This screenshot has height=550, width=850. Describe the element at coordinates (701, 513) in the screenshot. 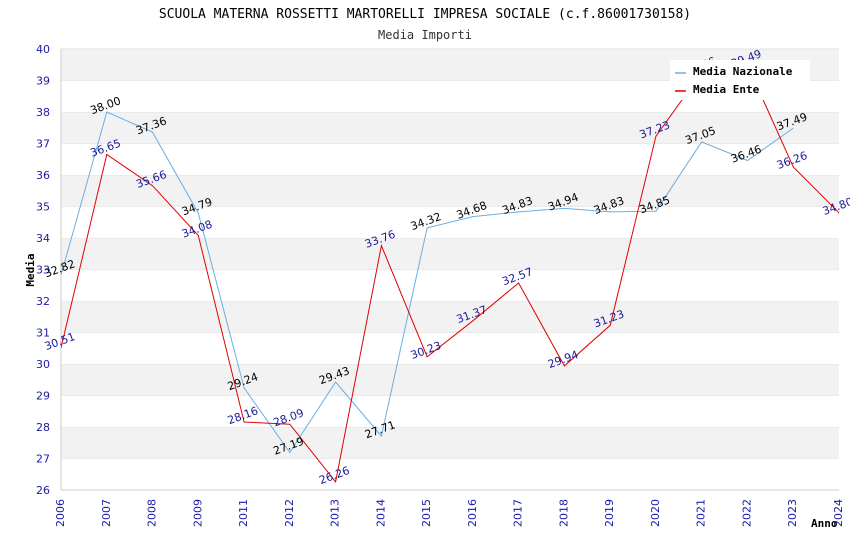

I see `x-tick-label: 2021` at that location.